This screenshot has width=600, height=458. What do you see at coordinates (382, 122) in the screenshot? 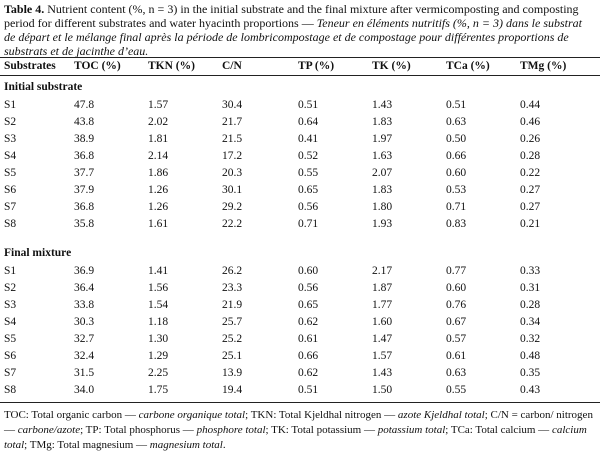
I see `table-cell: 1.83` at bounding box center [382, 122].